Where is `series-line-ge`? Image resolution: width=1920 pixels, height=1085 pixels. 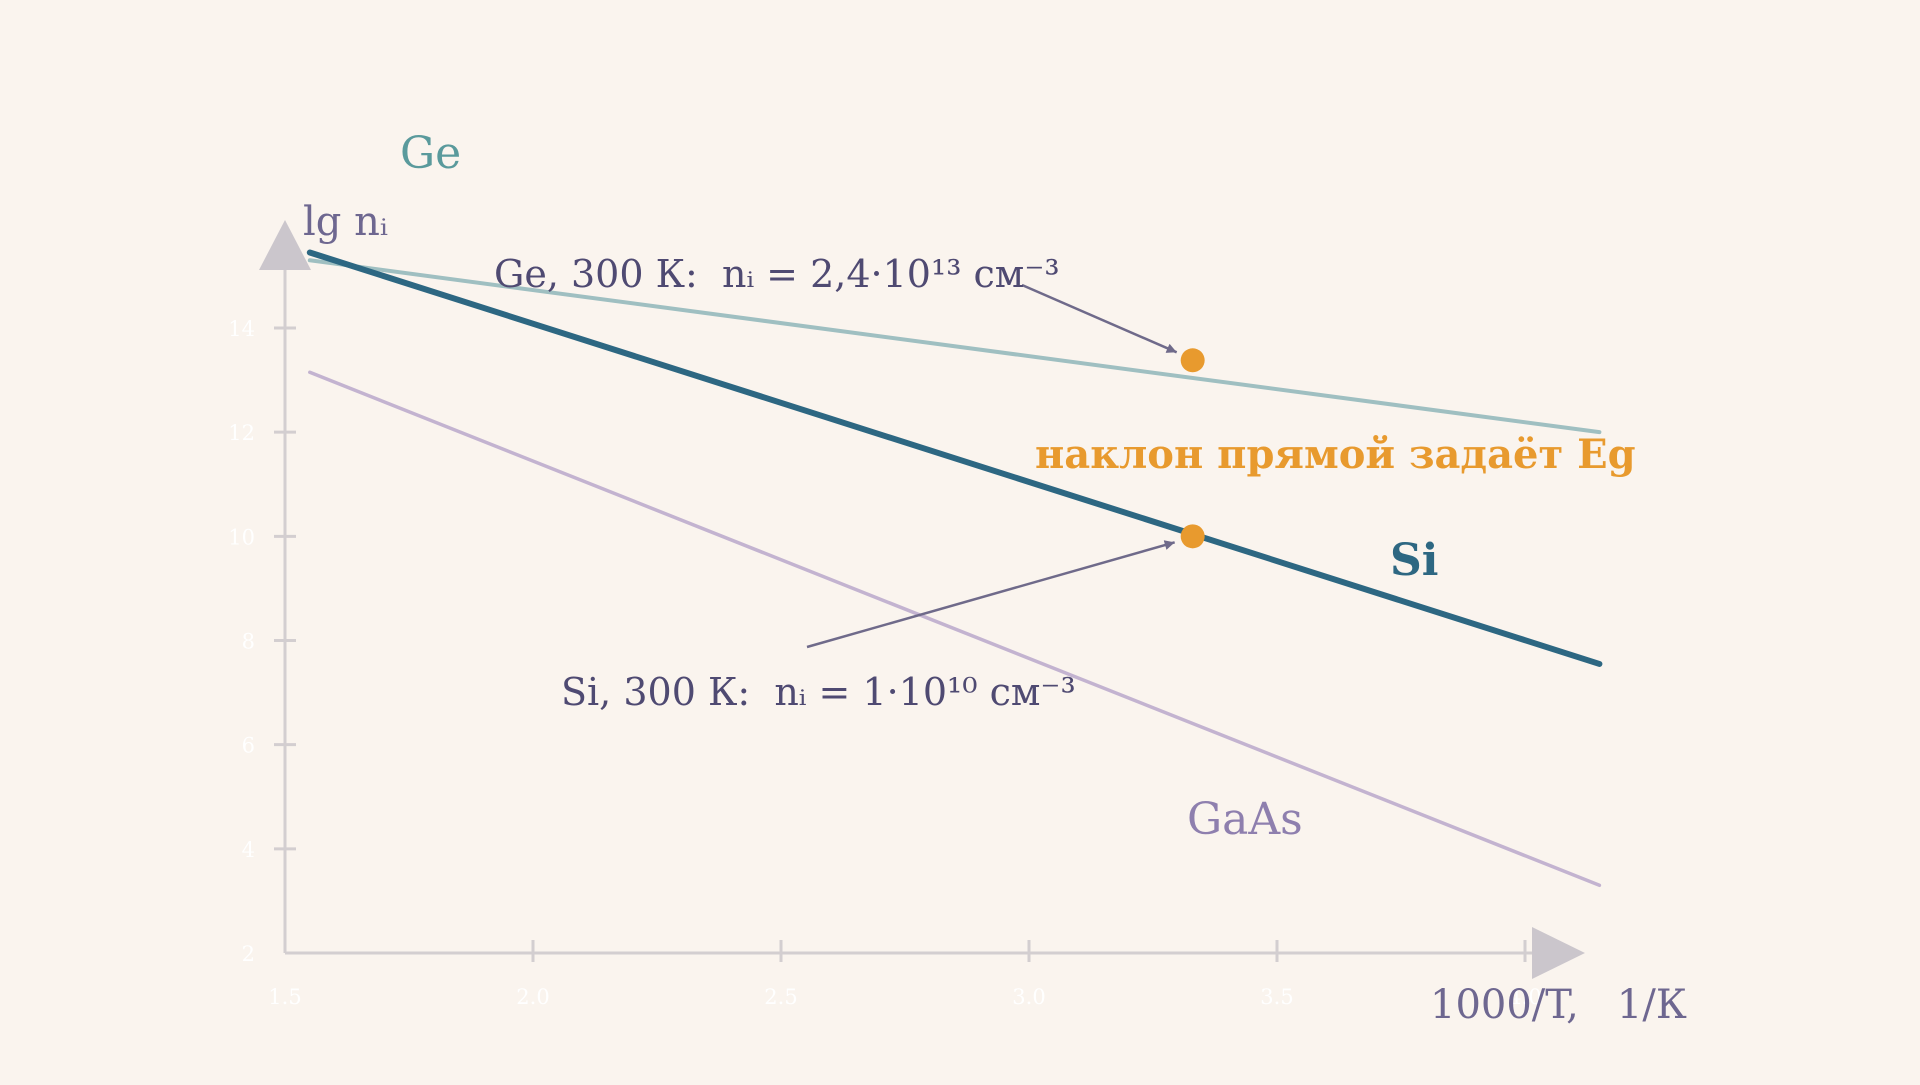
series-line-ge is located at coordinates (954, 346).